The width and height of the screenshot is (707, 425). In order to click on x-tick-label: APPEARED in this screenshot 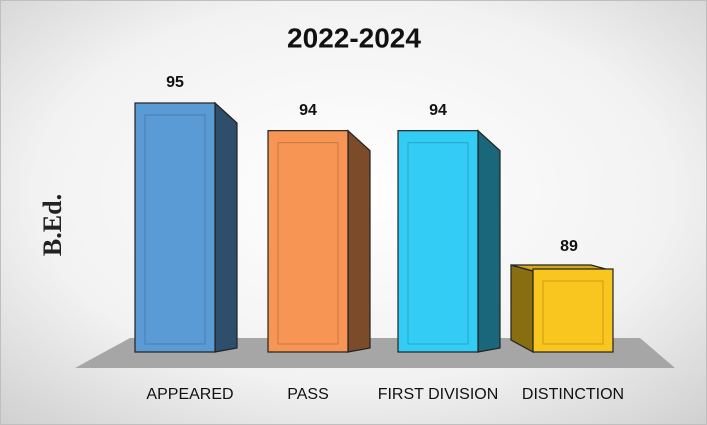, I will do `click(189, 394)`.